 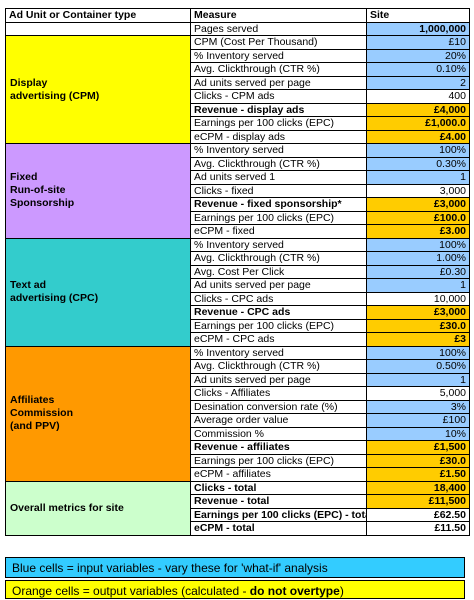 What do you see at coordinates (418, 190) in the screenshot?
I see `site-cell: 3,000` at bounding box center [418, 190].